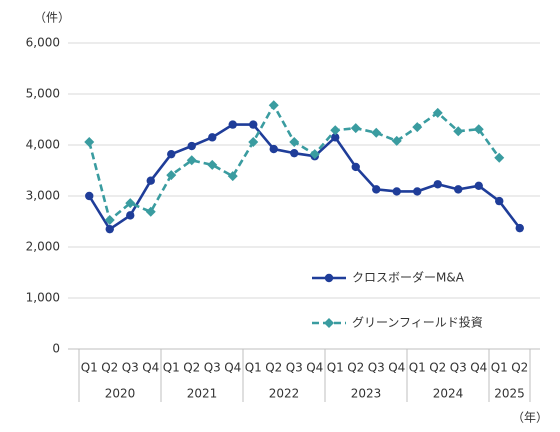 This screenshot has width=560, height=432. Describe the element at coordinates (43, 196) in the screenshot. I see `y-tick-label: 3,000` at that location.